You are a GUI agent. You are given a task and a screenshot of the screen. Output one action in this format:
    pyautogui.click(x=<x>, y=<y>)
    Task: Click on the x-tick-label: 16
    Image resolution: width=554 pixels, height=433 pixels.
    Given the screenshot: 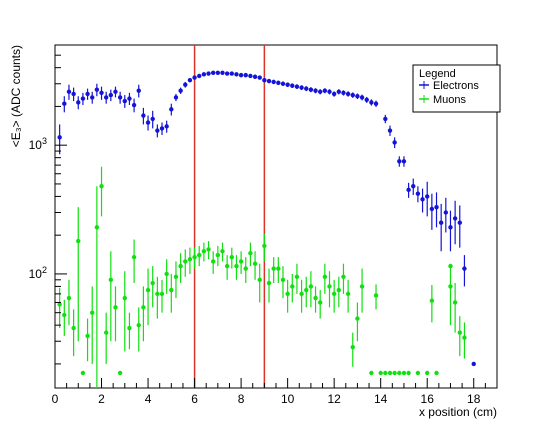 What is the action you would take?
    pyautogui.click(x=428, y=399)
    